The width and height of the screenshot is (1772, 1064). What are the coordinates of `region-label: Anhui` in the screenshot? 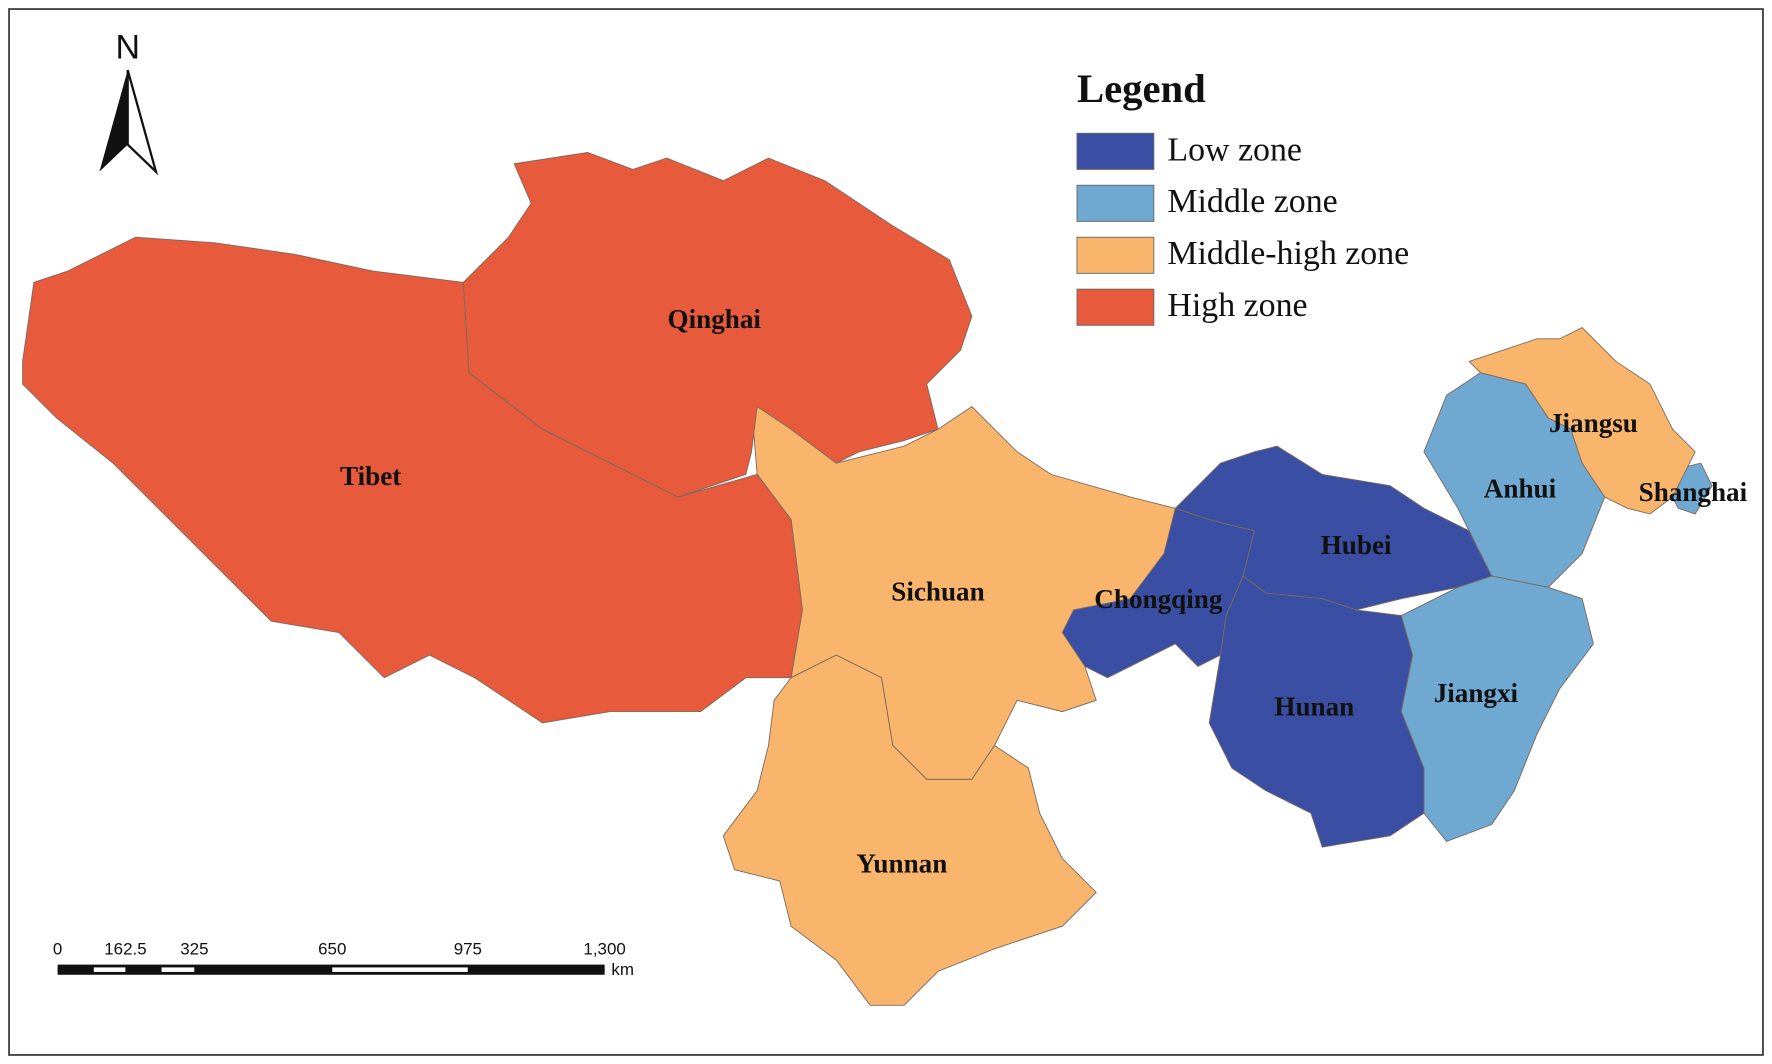 It's located at (1520, 489).